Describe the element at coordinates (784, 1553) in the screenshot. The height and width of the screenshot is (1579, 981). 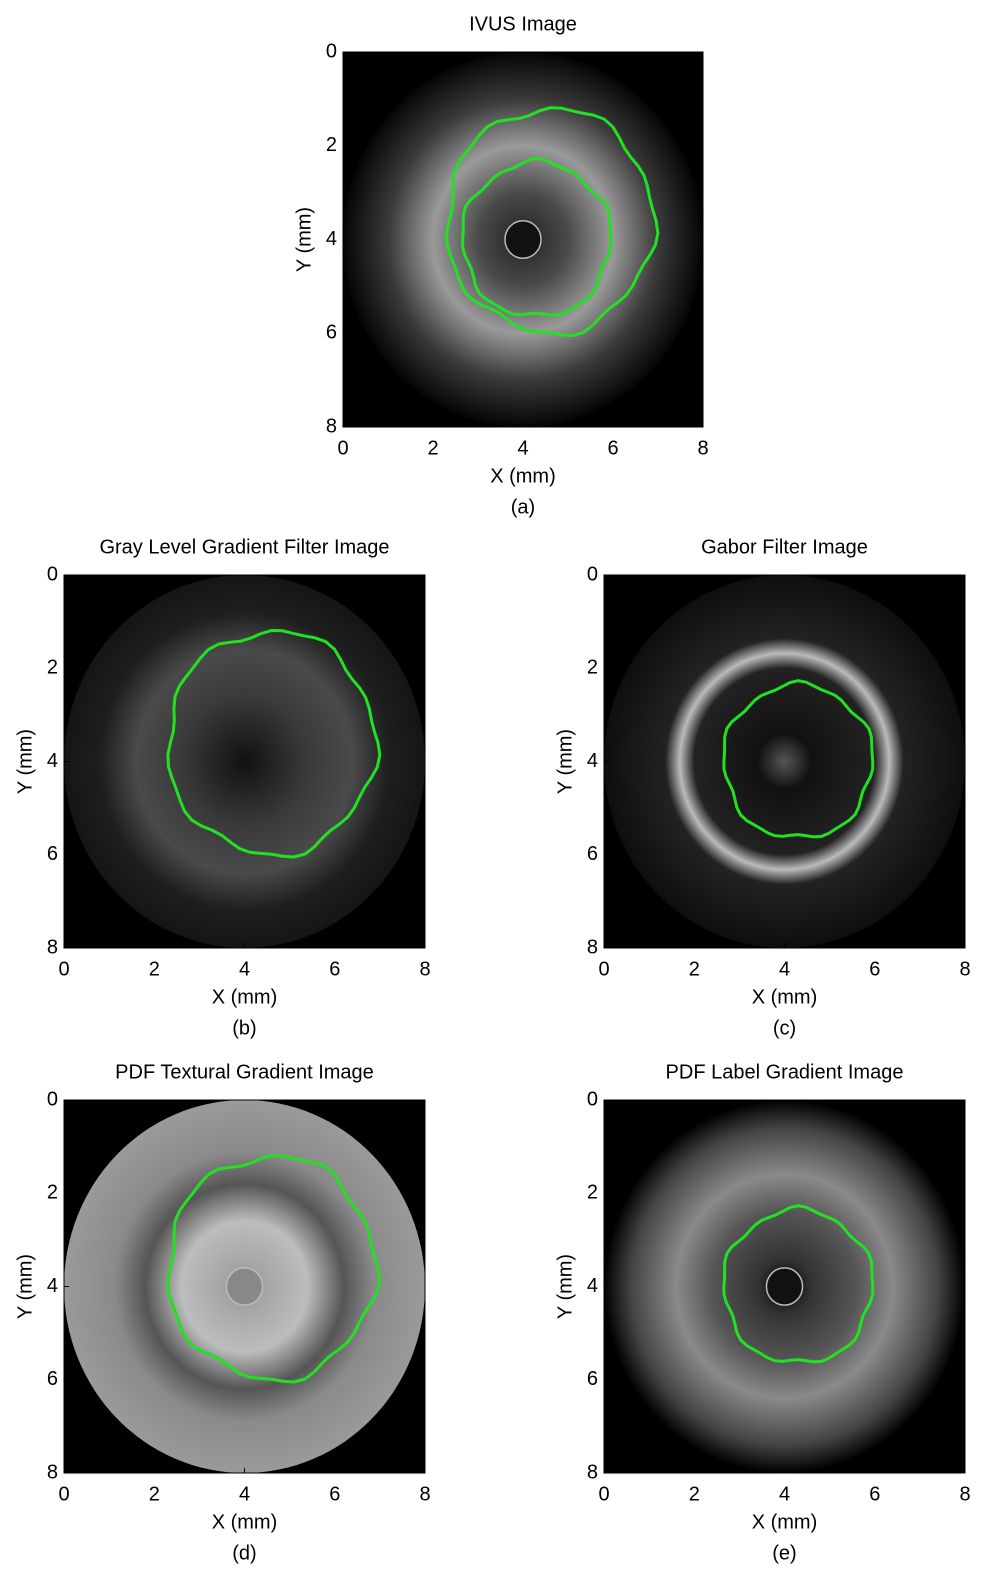
I see `caption: (e)` at that location.